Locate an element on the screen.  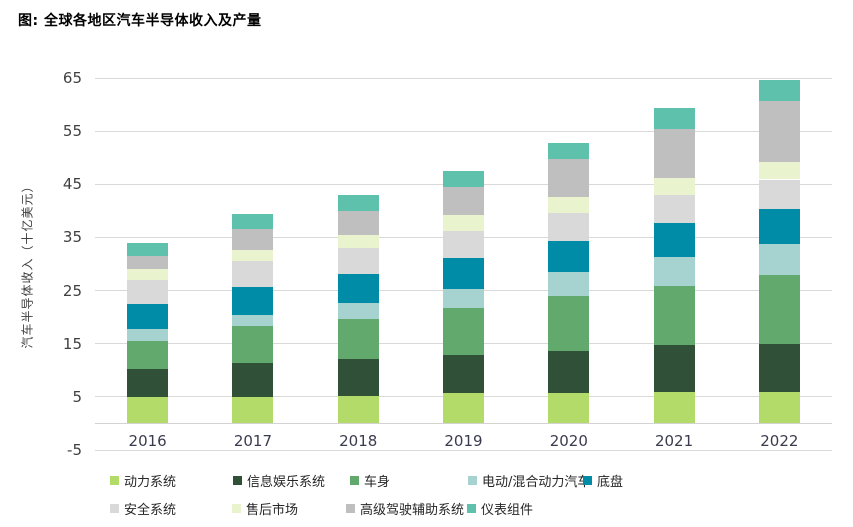
x-tick-label: 2021 is located at coordinates (674, 441).